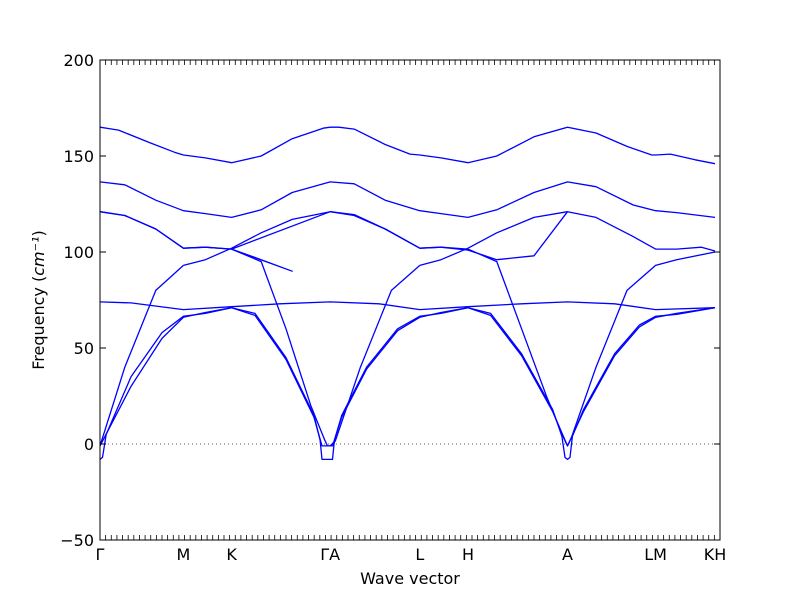  Describe the element at coordinates (38, 279) in the screenshot. I see `y-axis-label-unit-open: (` at that location.